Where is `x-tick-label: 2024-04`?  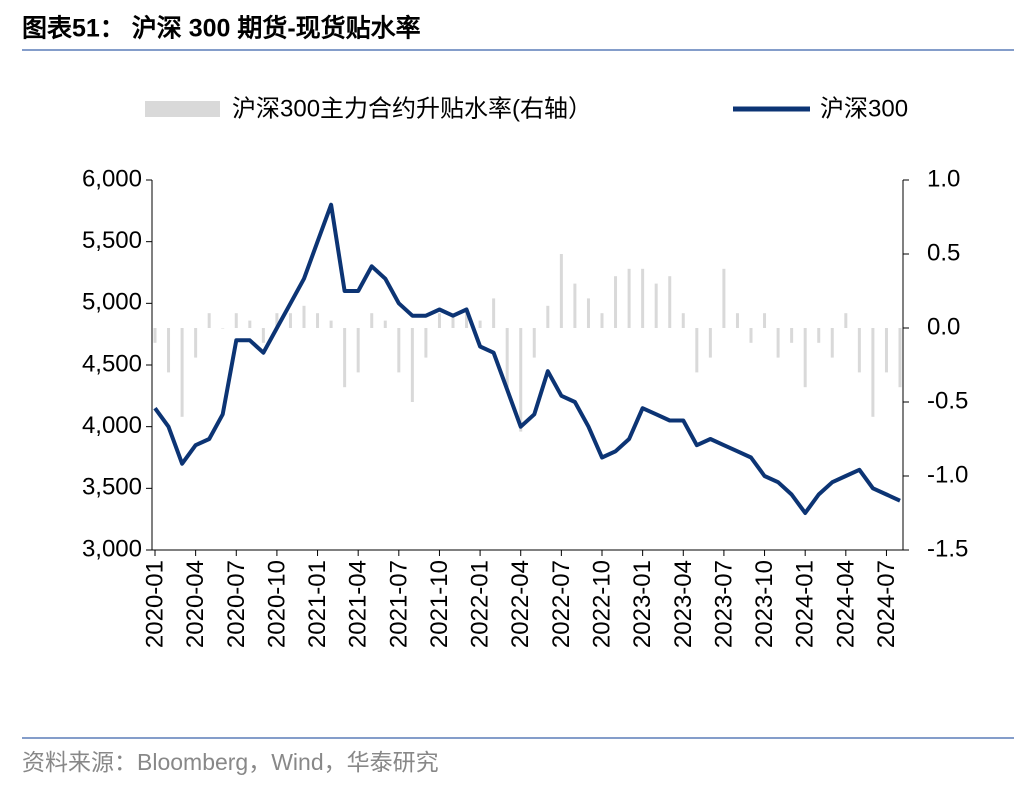
x-tick-label: 2024-04 is located at coordinates (845, 604).